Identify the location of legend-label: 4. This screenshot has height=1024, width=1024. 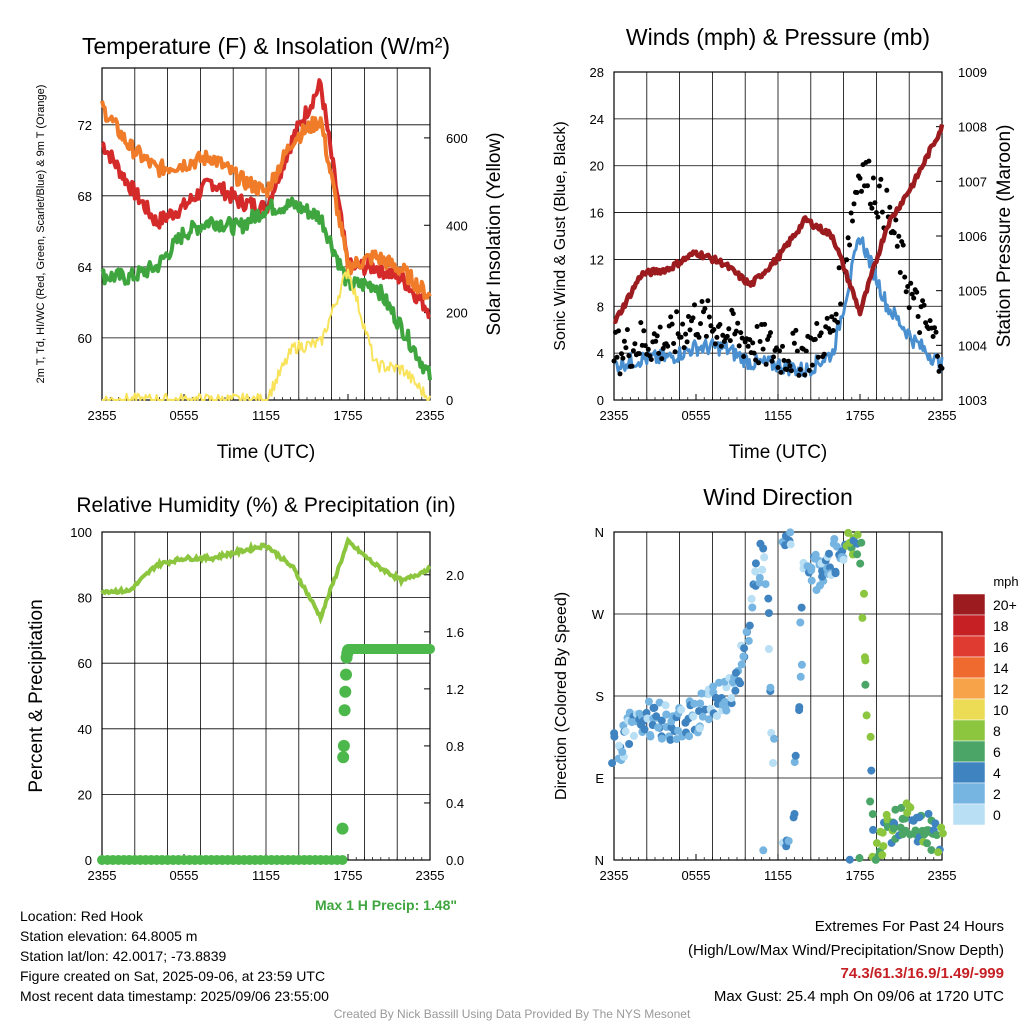
(997, 773).